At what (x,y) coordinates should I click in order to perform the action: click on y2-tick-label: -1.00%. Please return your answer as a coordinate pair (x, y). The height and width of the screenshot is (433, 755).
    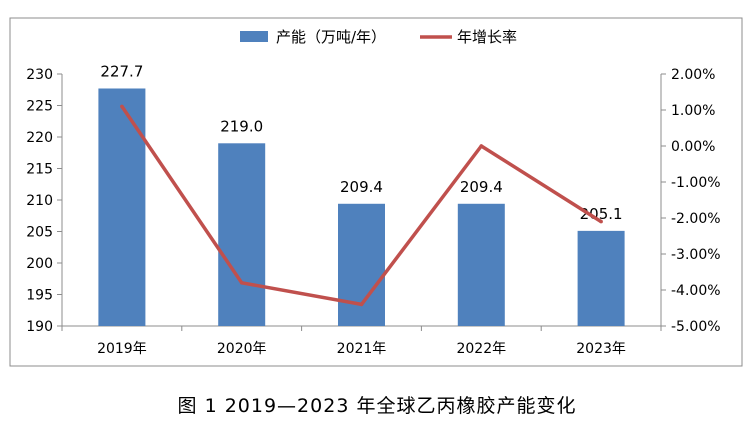
    Looking at the image, I should click on (696, 183).